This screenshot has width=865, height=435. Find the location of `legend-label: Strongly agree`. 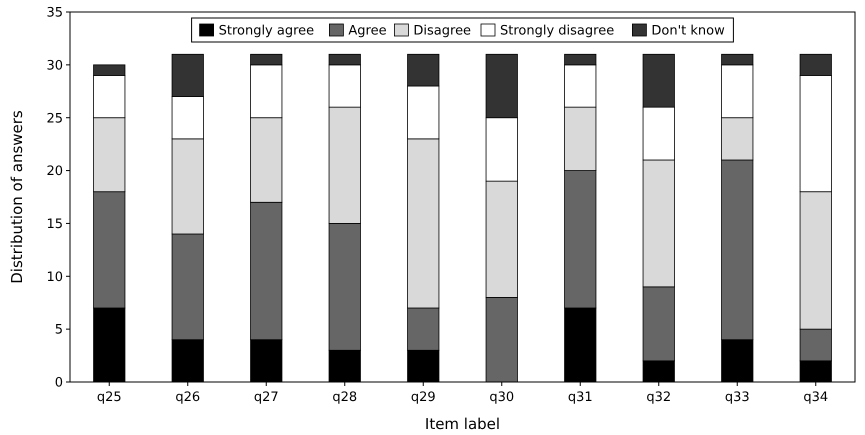

legend-label: Strongly agree is located at coordinates (266, 31).